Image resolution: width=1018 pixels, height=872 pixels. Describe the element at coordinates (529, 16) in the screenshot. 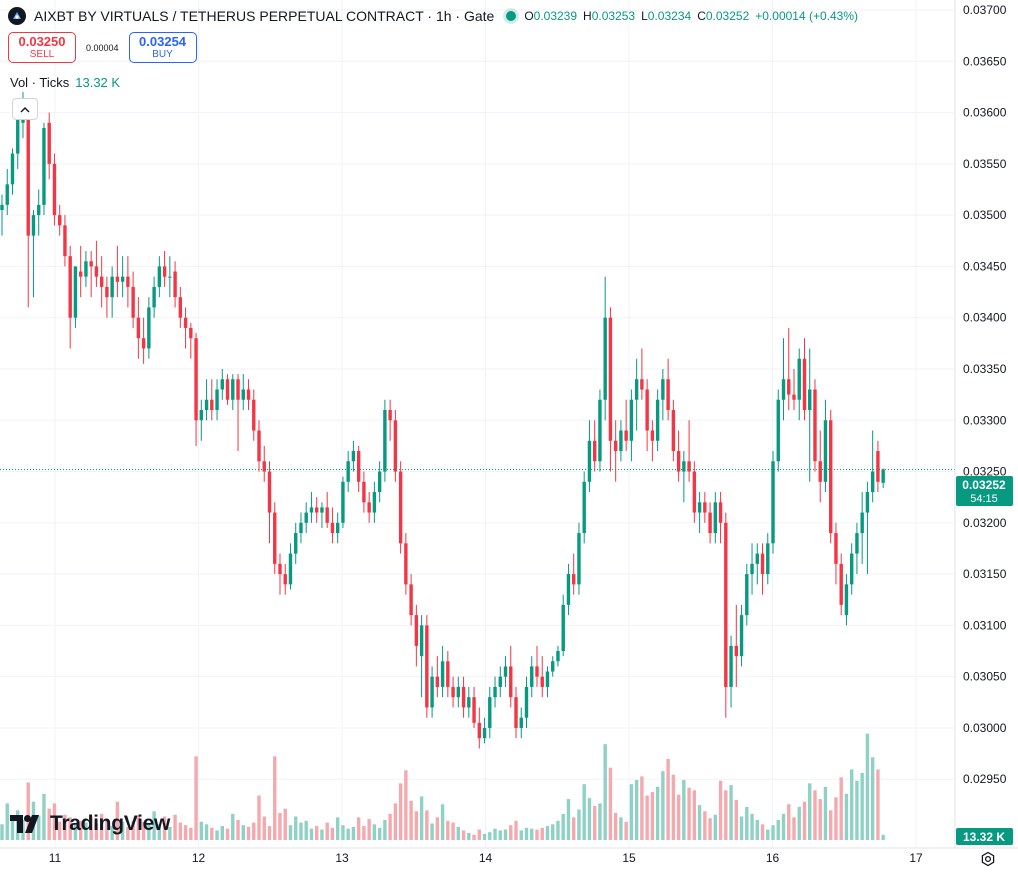

I see `open-label: O` at that location.